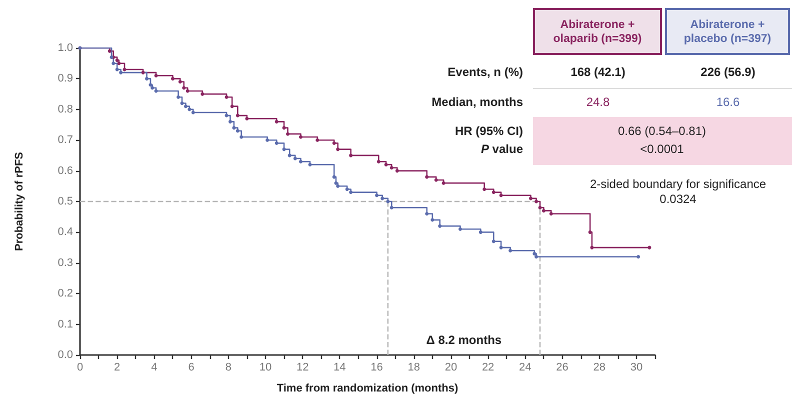 The height and width of the screenshot is (401, 792). What do you see at coordinates (117, 368) in the screenshot?
I see `x-tick-label: 2` at bounding box center [117, 368].